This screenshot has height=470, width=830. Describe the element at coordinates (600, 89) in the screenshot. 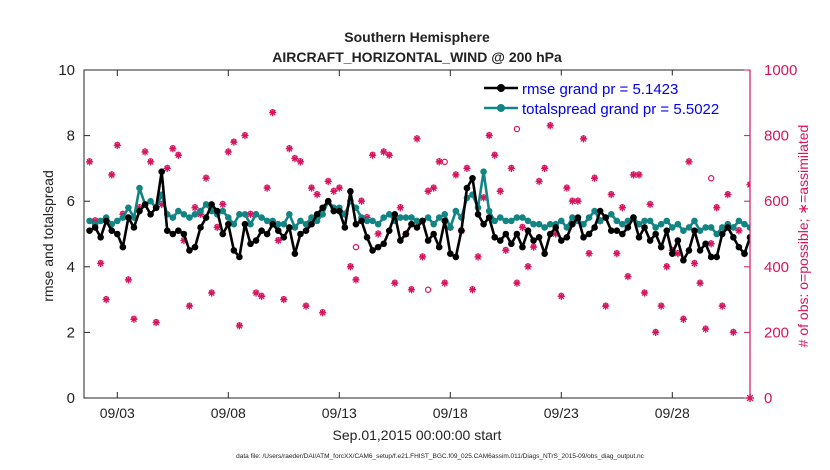

I see `legend-rmse-label: rmse grand pr = 5.1423` at that location.